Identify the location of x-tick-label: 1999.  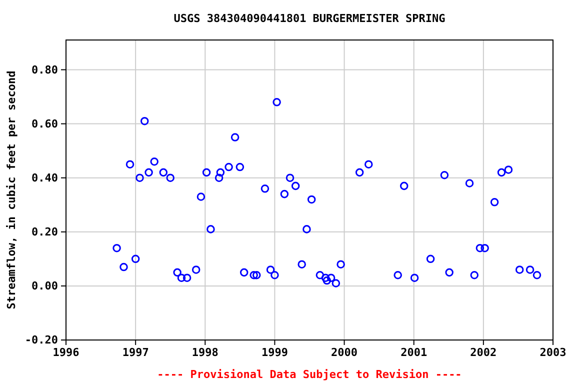
(274, 352).